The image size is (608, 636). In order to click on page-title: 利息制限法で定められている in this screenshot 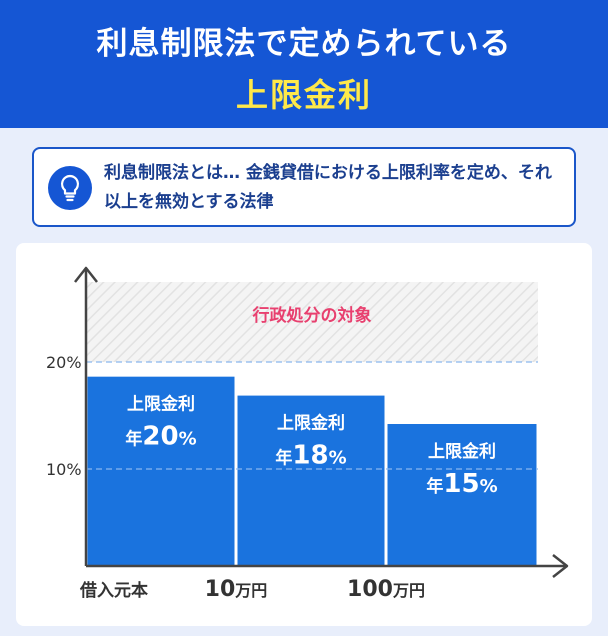, I will do `click(304, 44)`.